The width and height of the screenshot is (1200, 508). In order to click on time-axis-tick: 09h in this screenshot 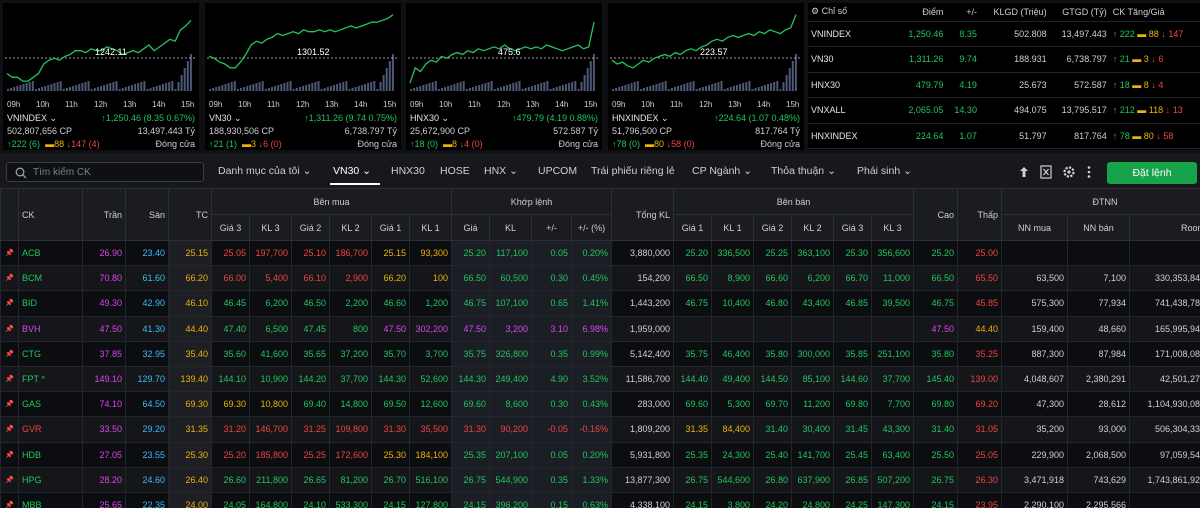, I will do `click(13, 104)`.